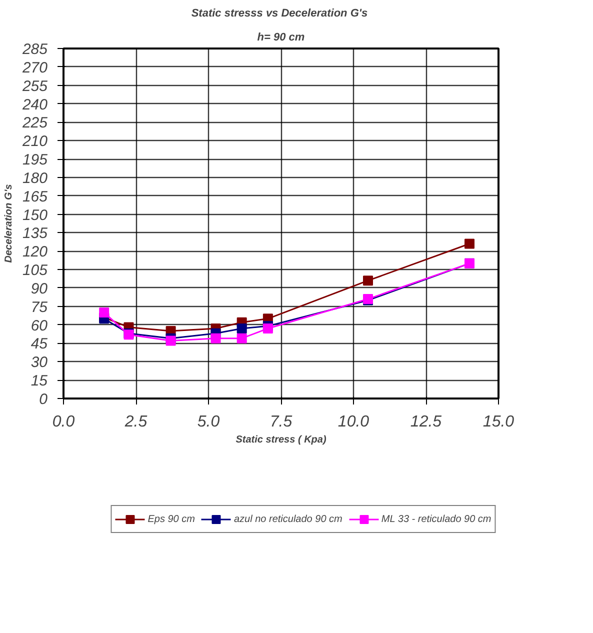  Describe the element at coordinates (34, 86) in the screenshot. I see `y-tick-label: 255` at that location.